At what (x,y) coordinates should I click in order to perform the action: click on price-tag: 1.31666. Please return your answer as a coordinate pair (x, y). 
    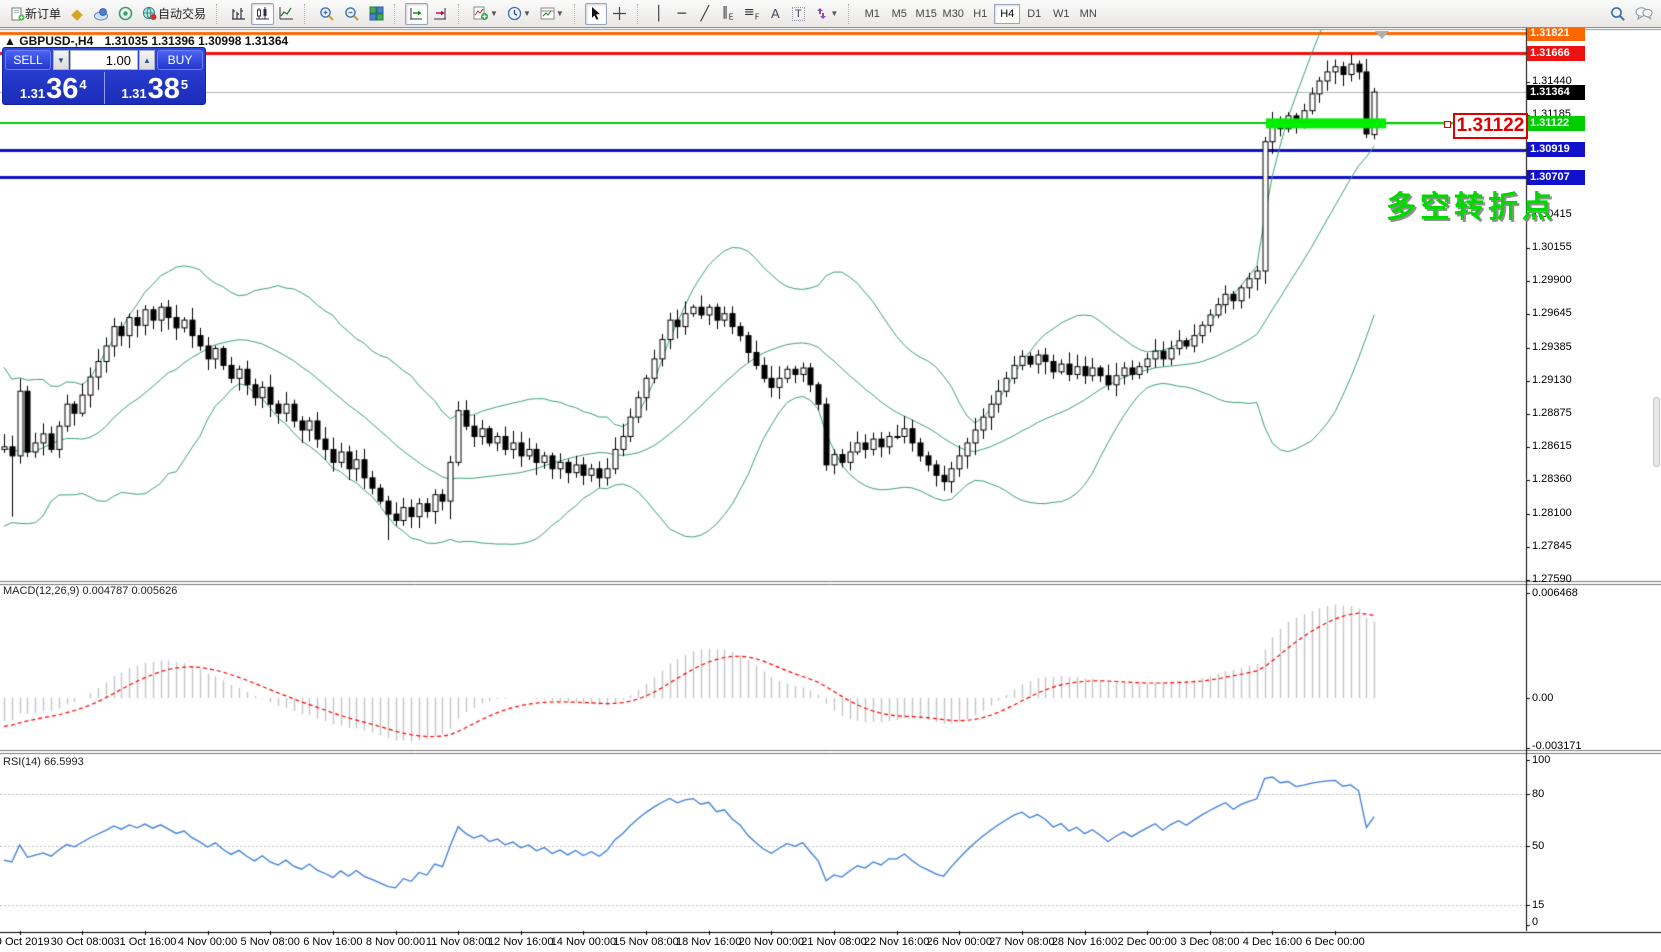
    Looking at the image, I should click on (1556, 53).